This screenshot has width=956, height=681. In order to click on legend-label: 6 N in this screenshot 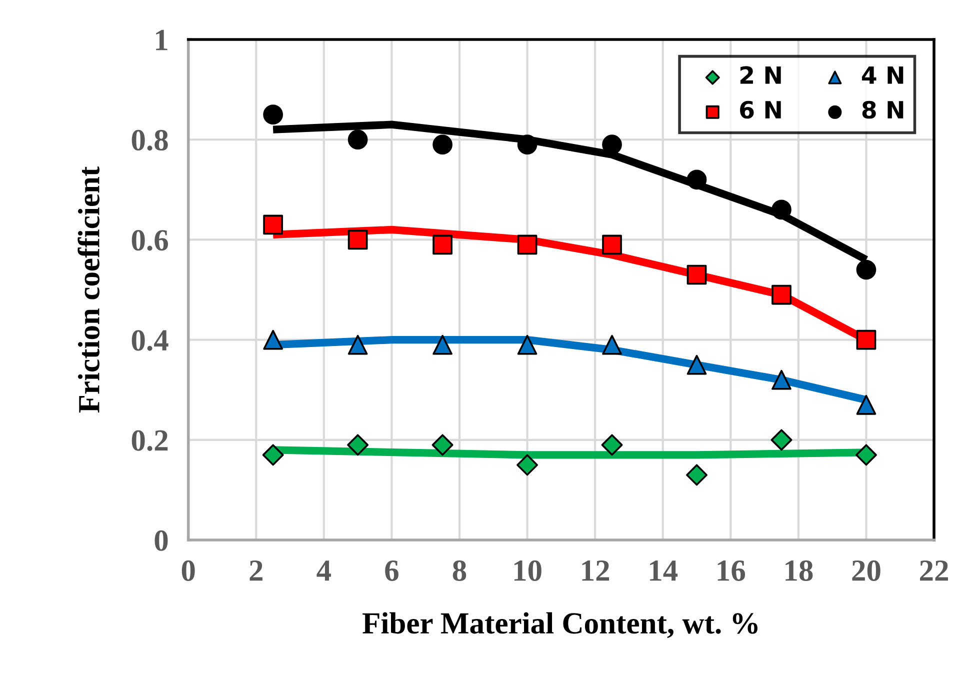, I will do `click(760, 109)`.